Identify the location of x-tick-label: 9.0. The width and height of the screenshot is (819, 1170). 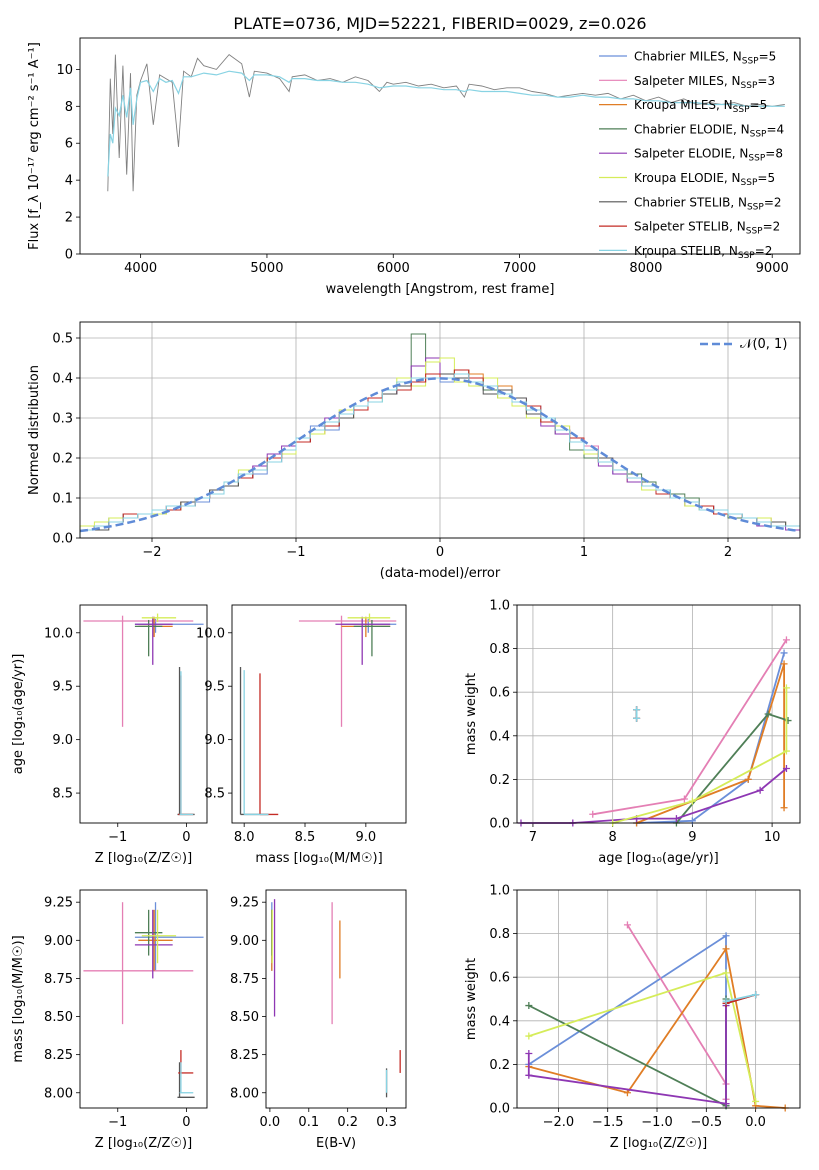
(366, 837).